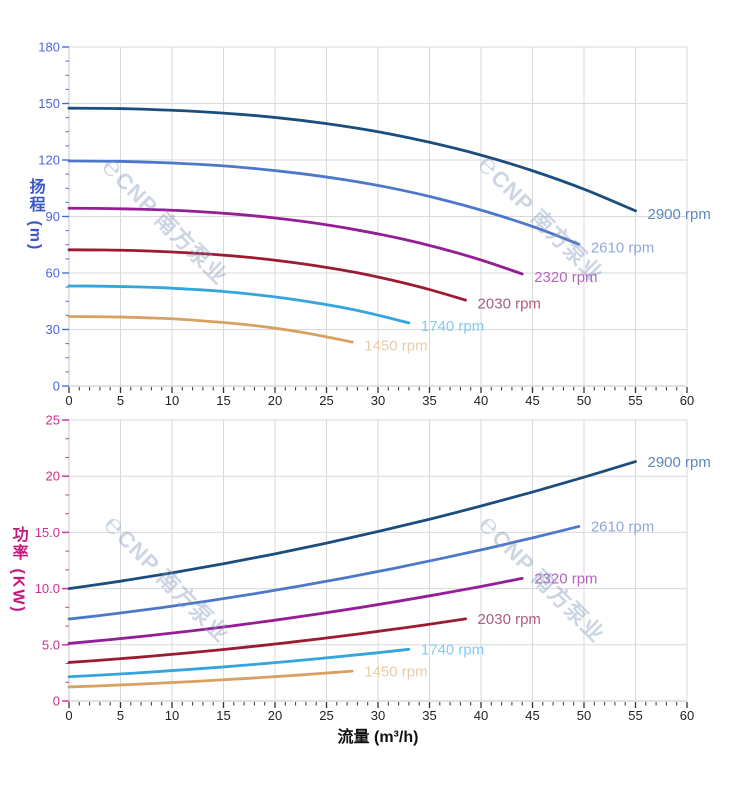 This screenshot has height=802, width=752. I want to click on y-tick-label: 30, so click(53, 329).